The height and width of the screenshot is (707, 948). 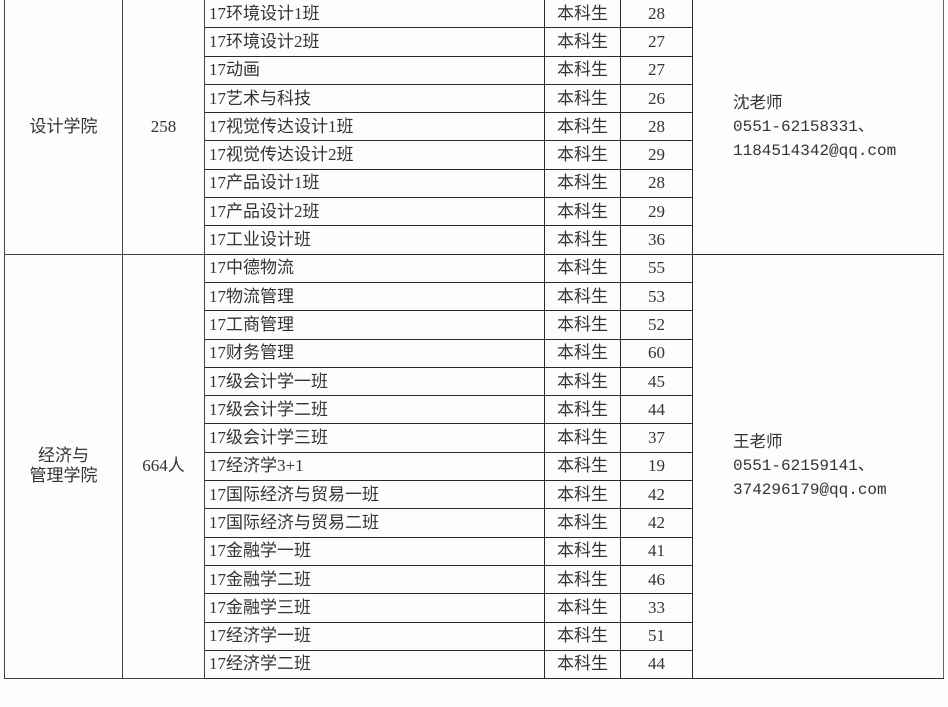 What do you see at coordinates (656, 381) in the screenshot?
I see `student-count: 45` at bounding box center [656, 381].